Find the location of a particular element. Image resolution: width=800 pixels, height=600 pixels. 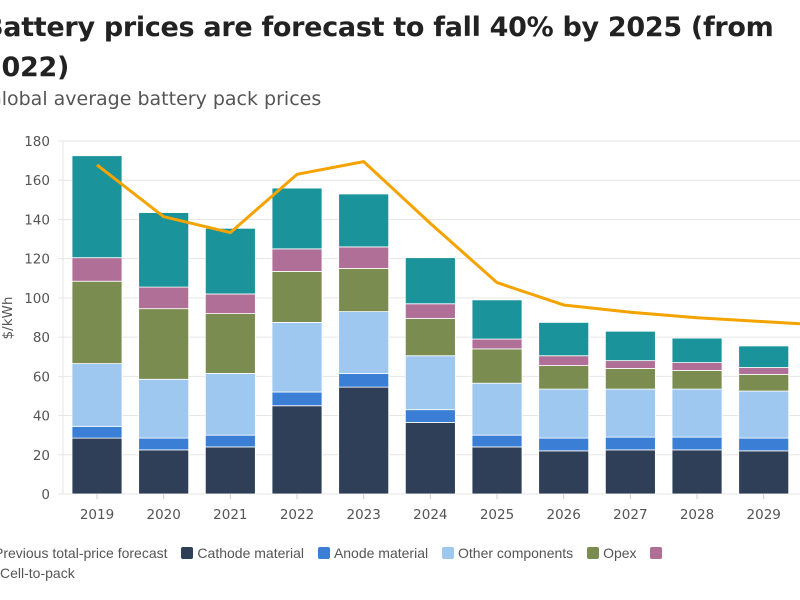

x-tick-label: 2019 is located at coordinates (97, 515).